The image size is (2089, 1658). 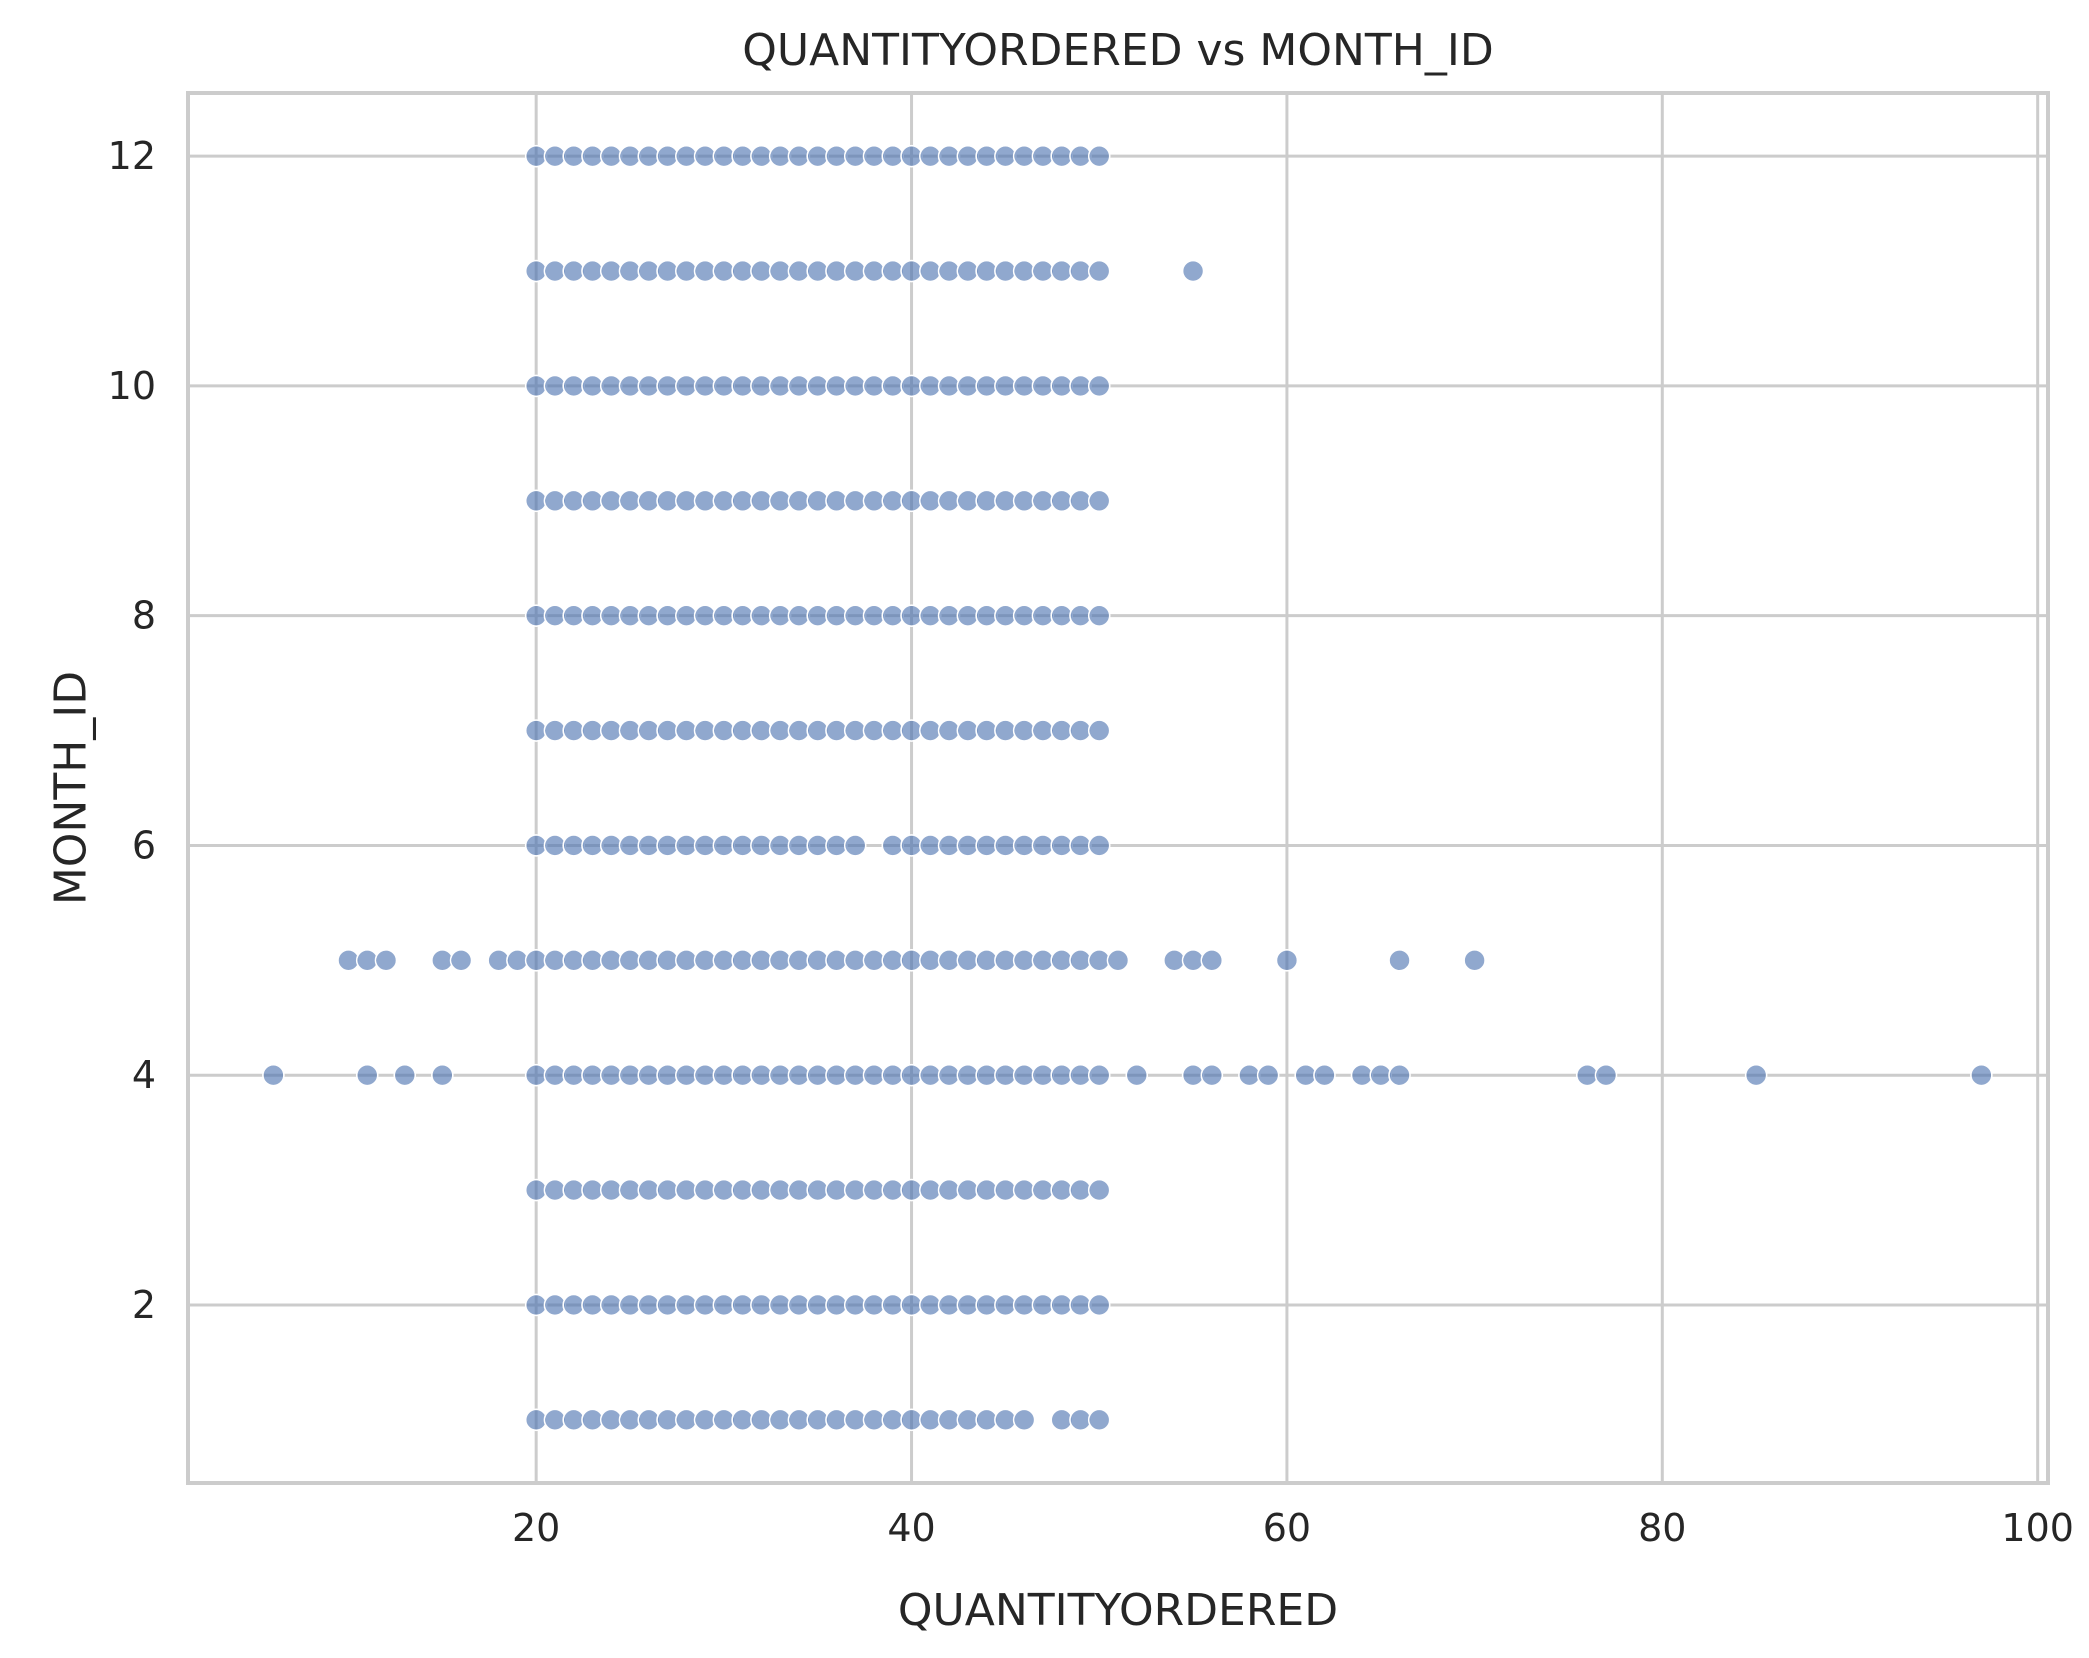 What do you see at coordinates (1117, 50) in the screenshot?
I see `chart-title: QUANTITYORDERED vs MONTH_ID` at bounding box center [1117, 50].